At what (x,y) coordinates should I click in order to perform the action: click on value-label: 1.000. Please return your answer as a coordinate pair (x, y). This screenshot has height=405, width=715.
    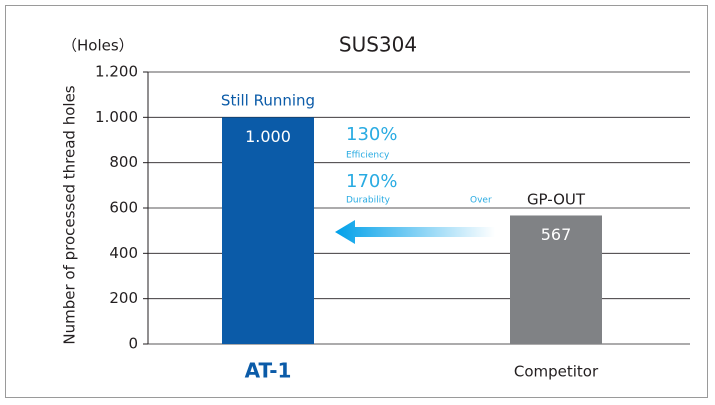
    Looking at the image, I should click on (268, 136).